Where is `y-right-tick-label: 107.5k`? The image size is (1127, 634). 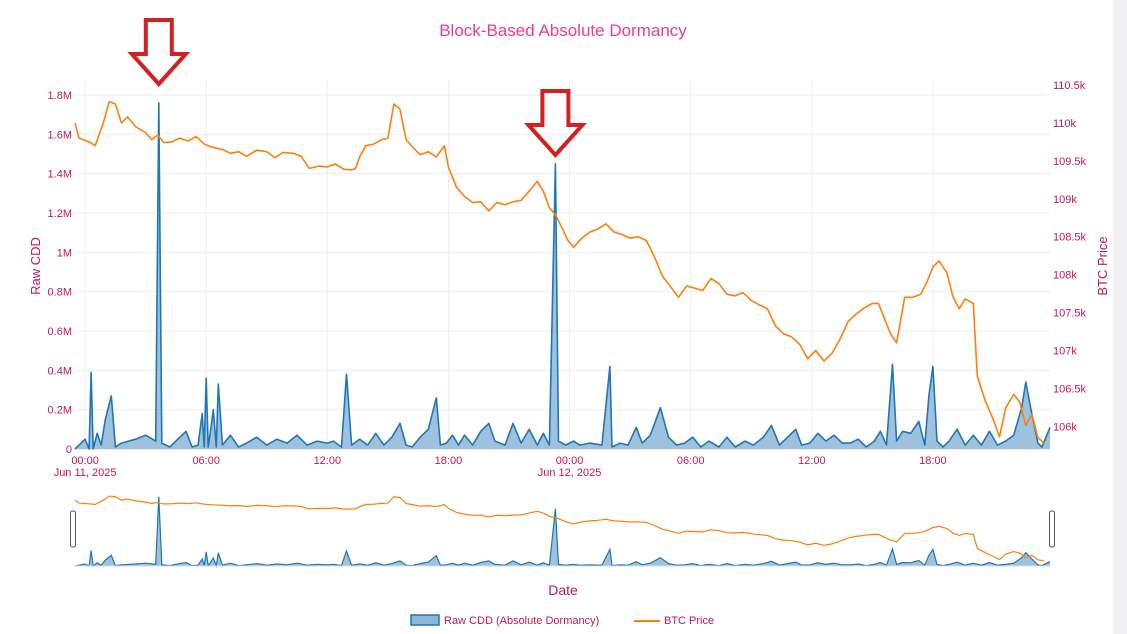
y-right-tick-label: 107.5k is located at coordinates (1070, 314).